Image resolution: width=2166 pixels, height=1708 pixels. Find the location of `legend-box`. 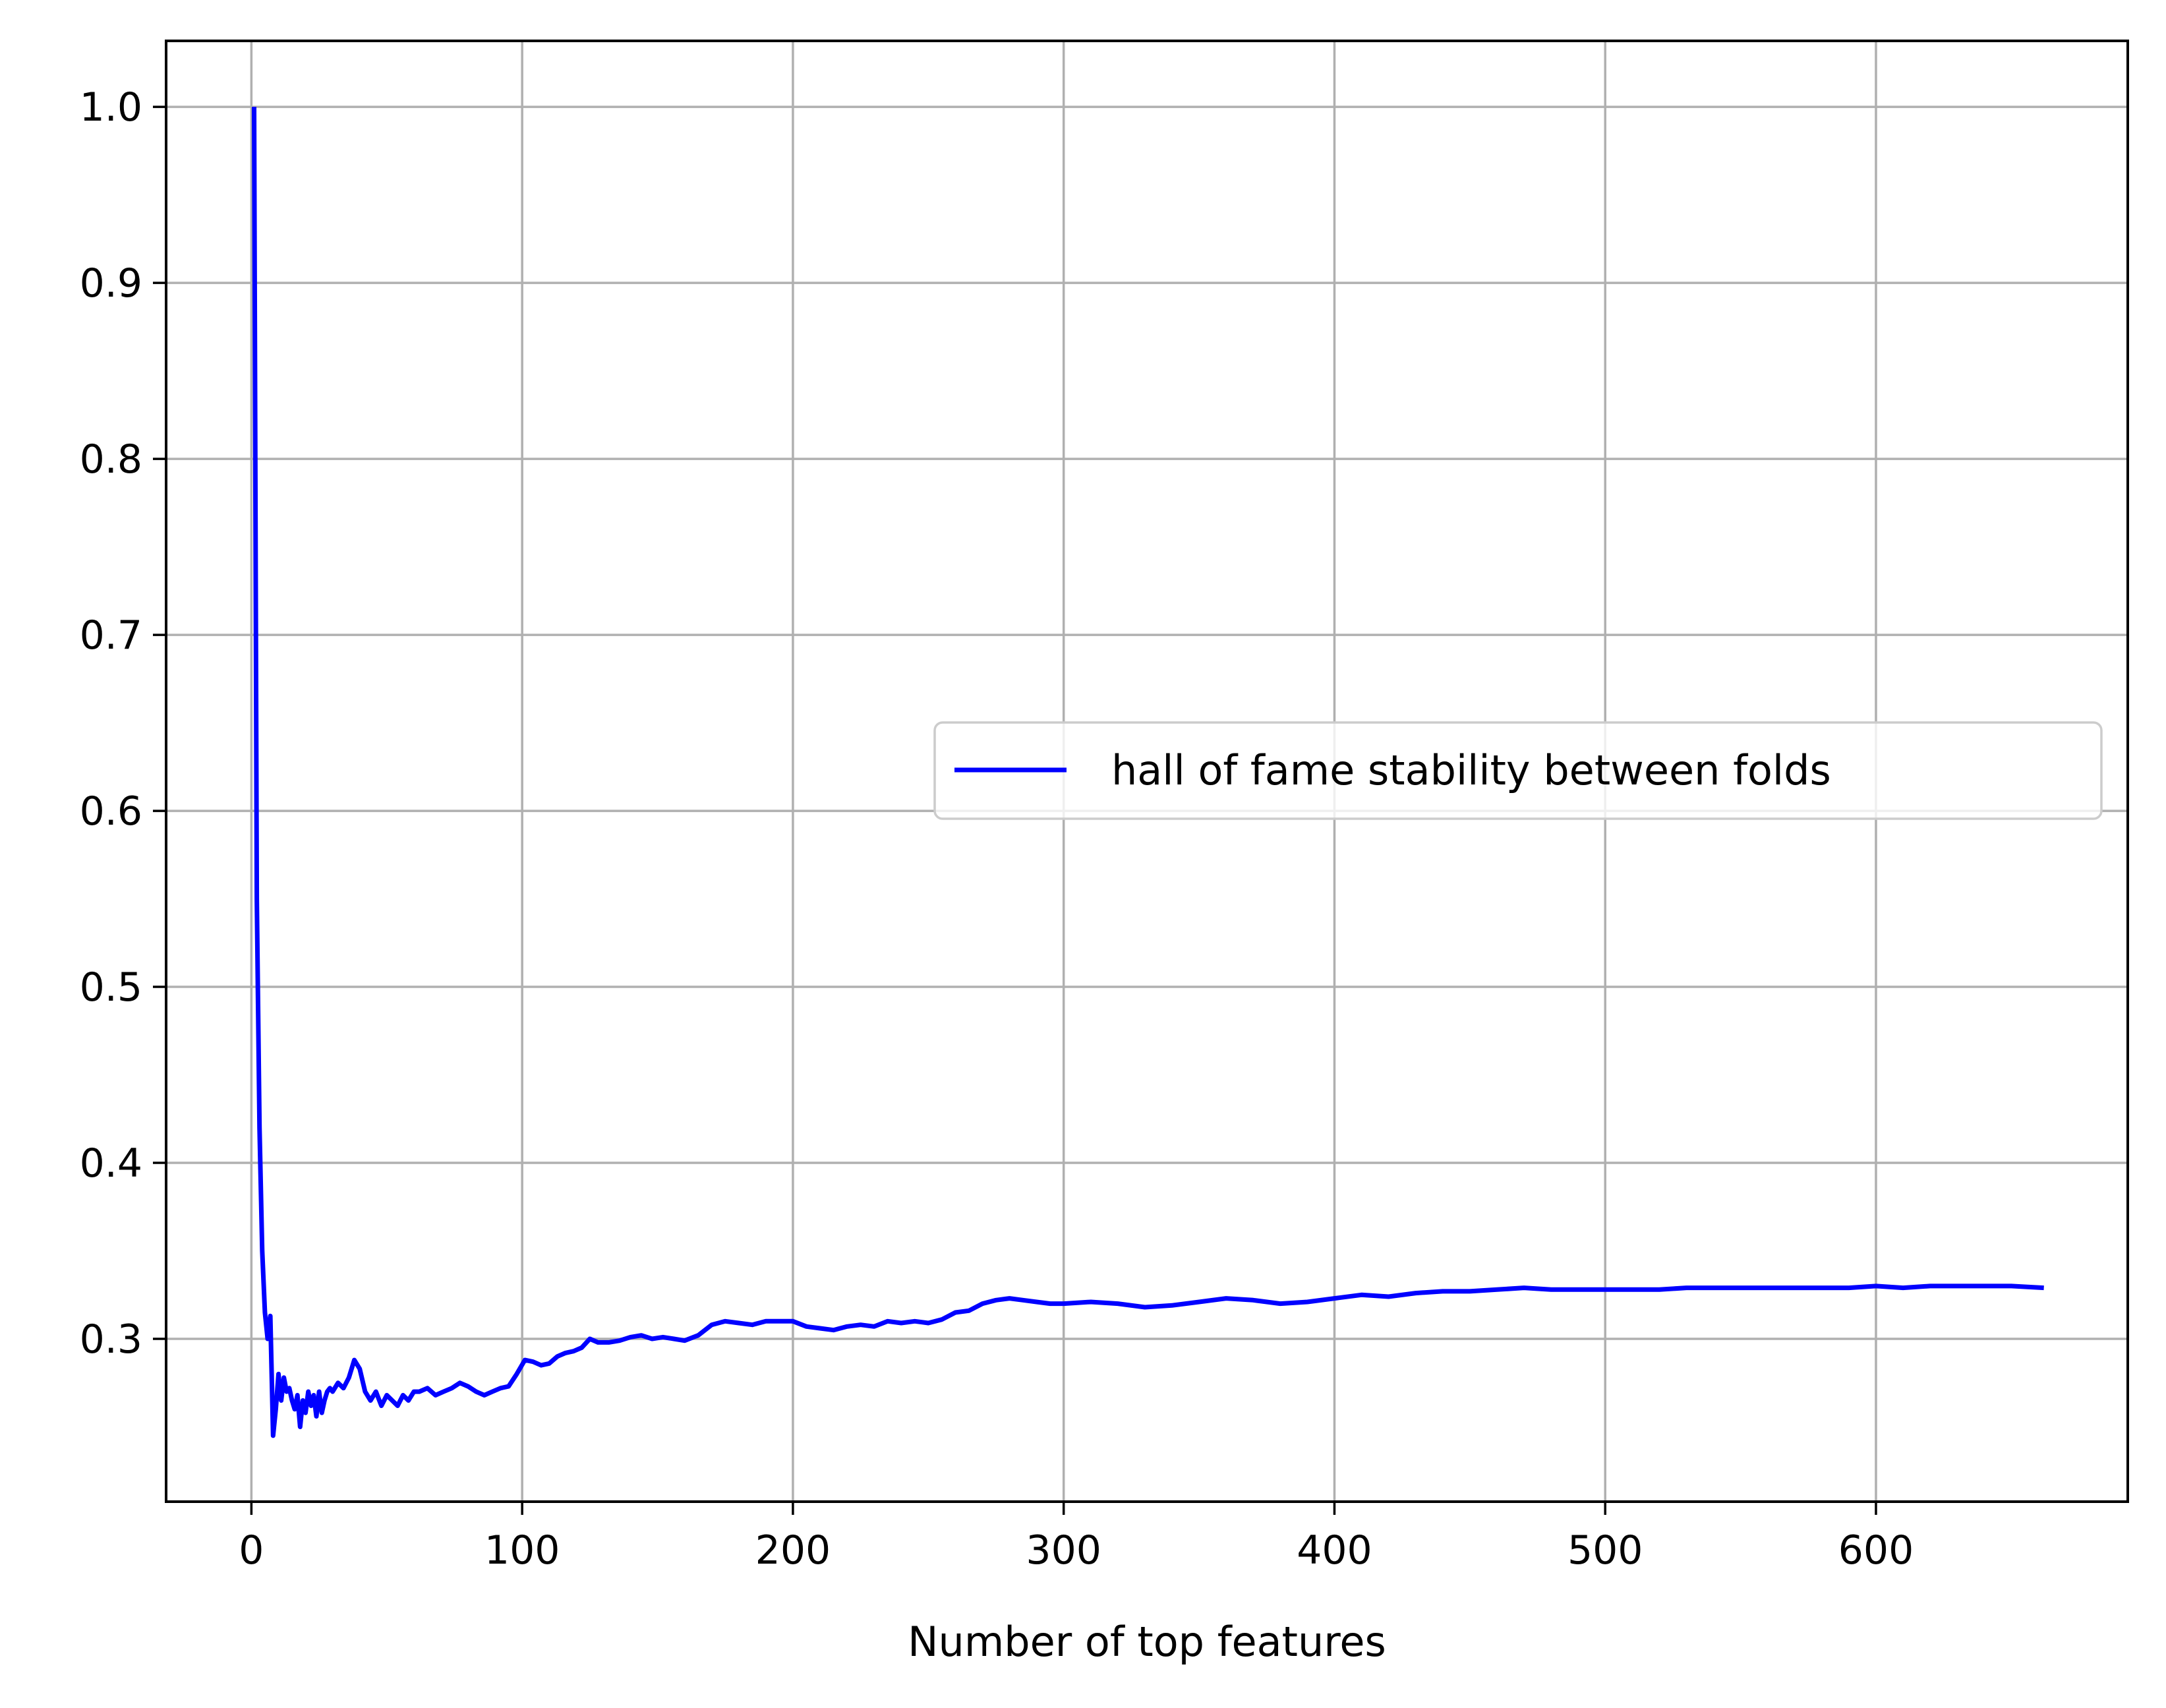

legend-box is located at coordinates (1518, 770).